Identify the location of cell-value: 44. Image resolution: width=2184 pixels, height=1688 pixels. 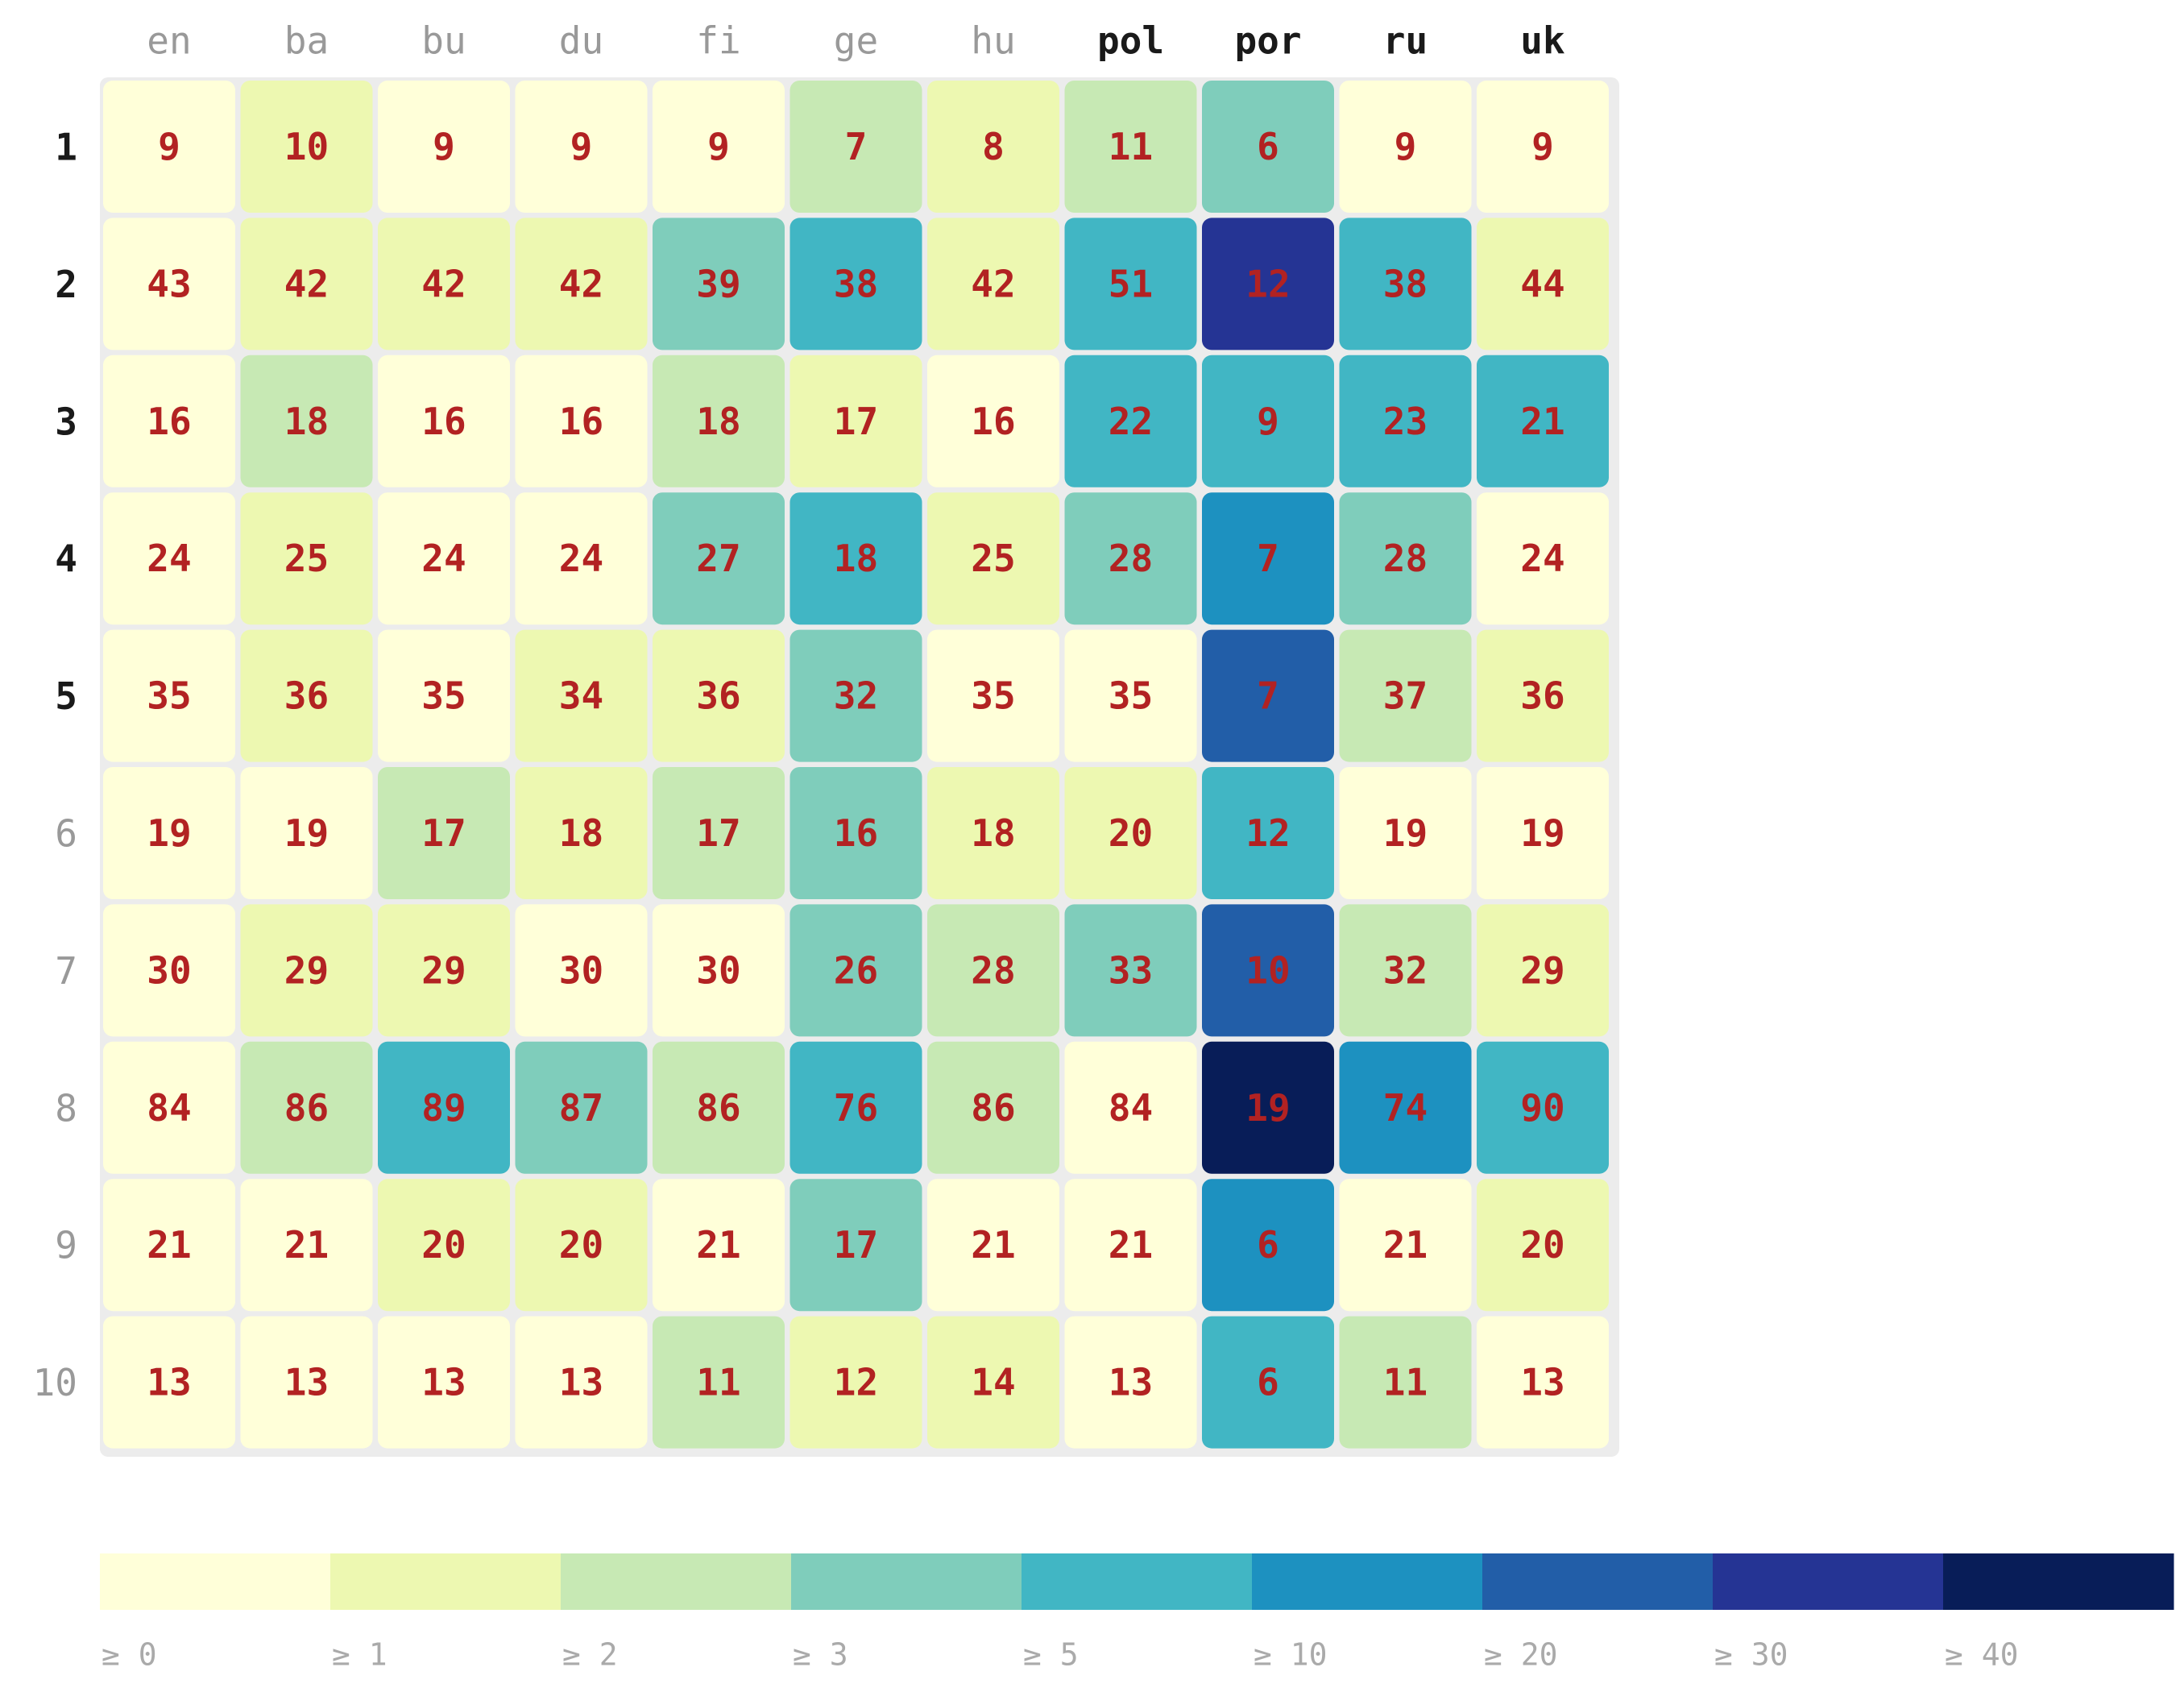
(1542, 283).